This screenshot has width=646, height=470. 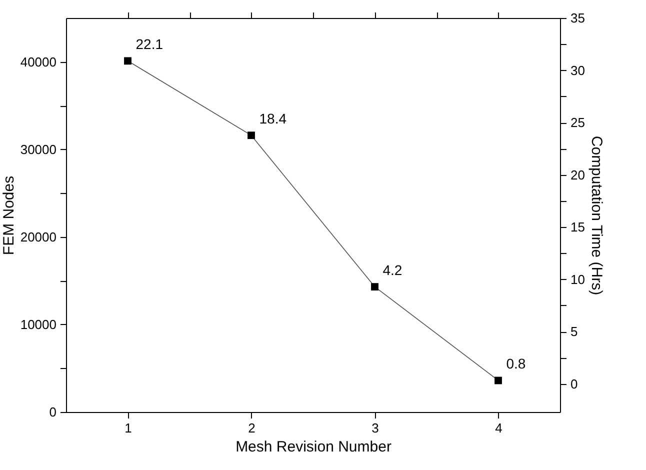 What do you see at coordinates (574, 384) in the screenshot?
I see `y2-tick-label: 0` at bounding box center [574, 384].